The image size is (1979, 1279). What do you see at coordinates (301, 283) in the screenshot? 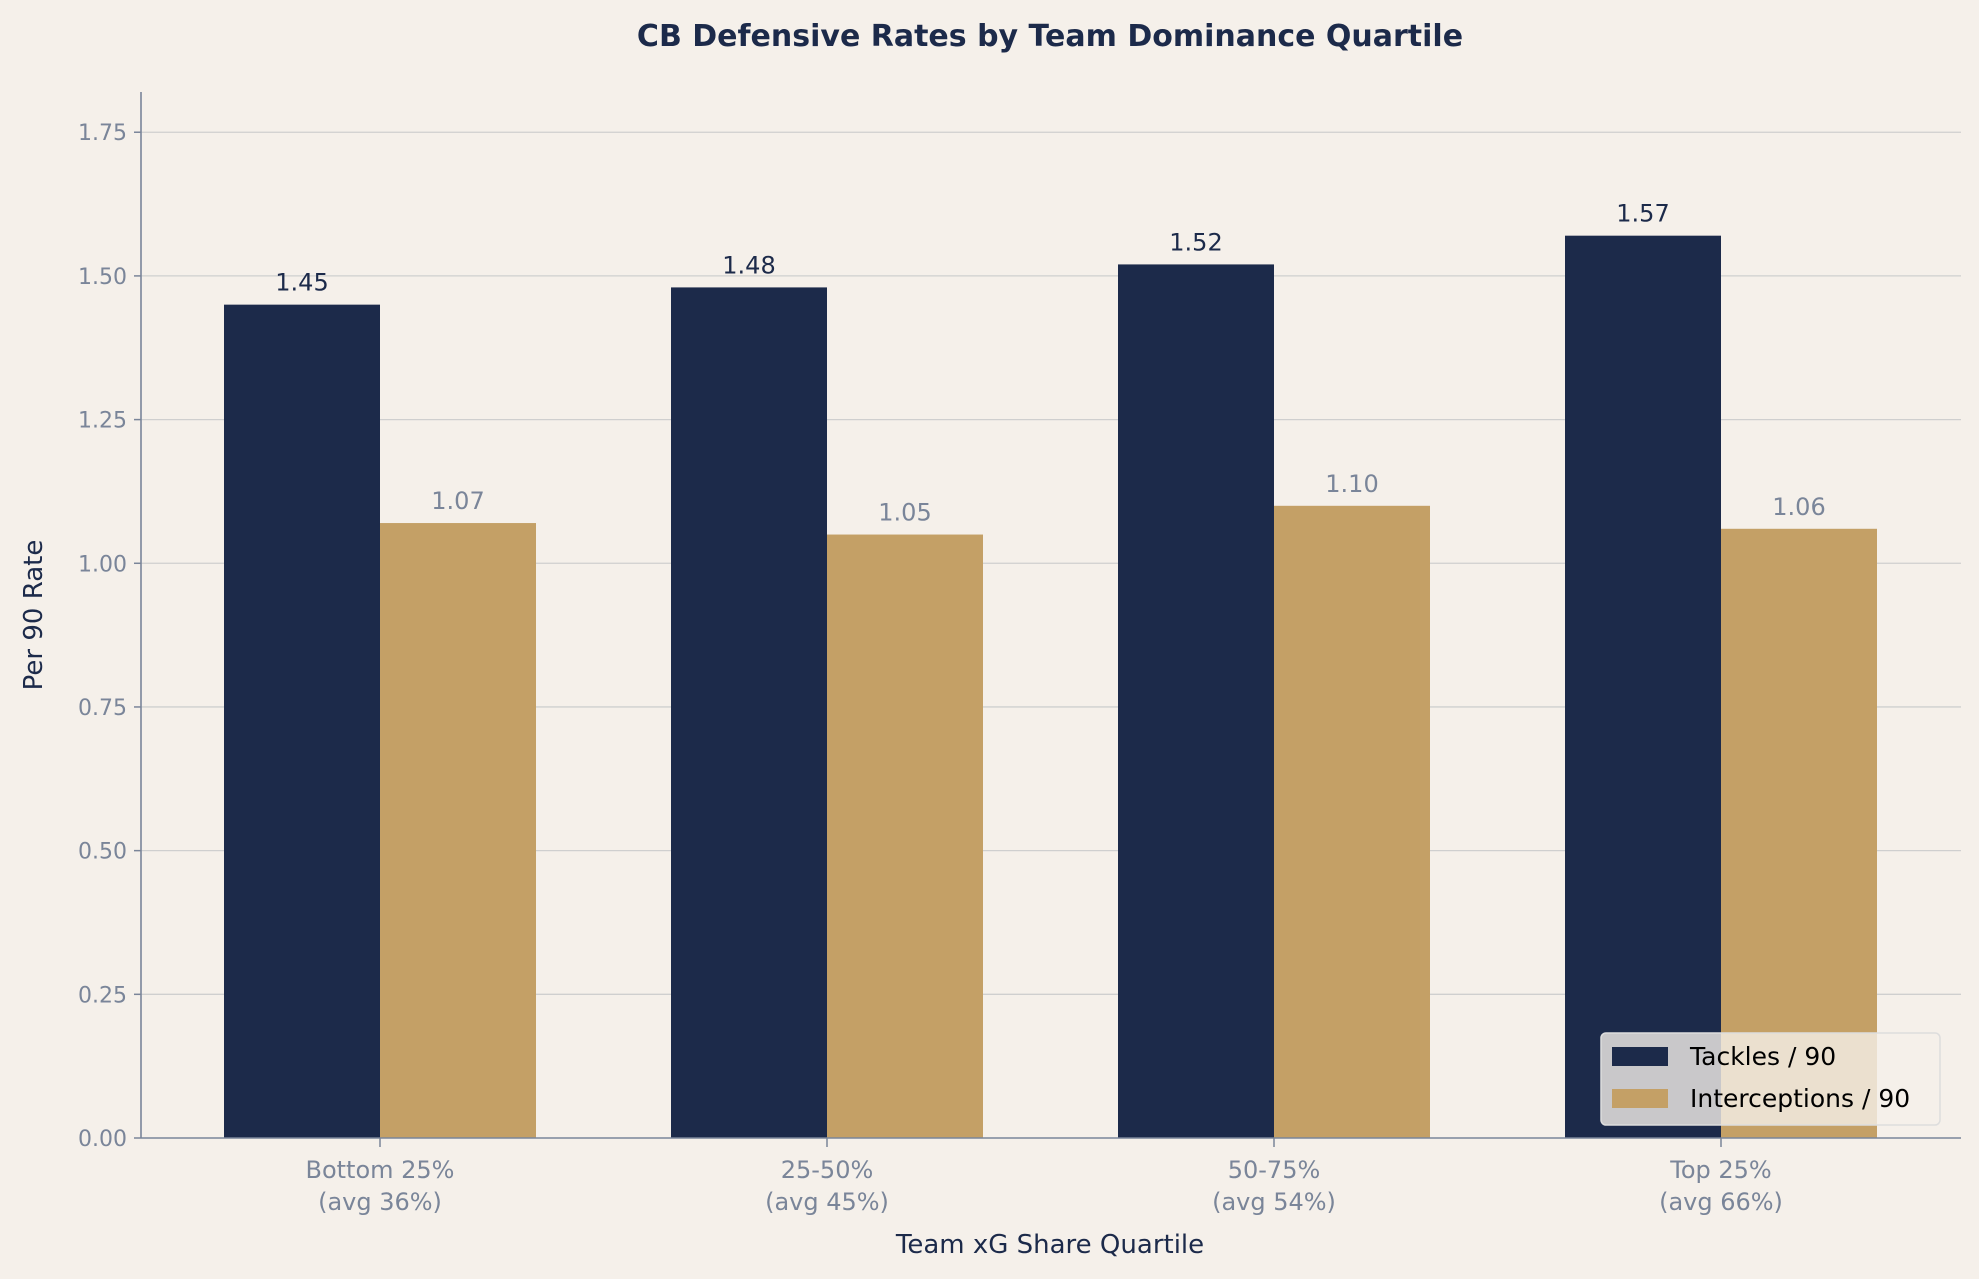
I see `data-label: 1.45` at bounding box center [301, 283].